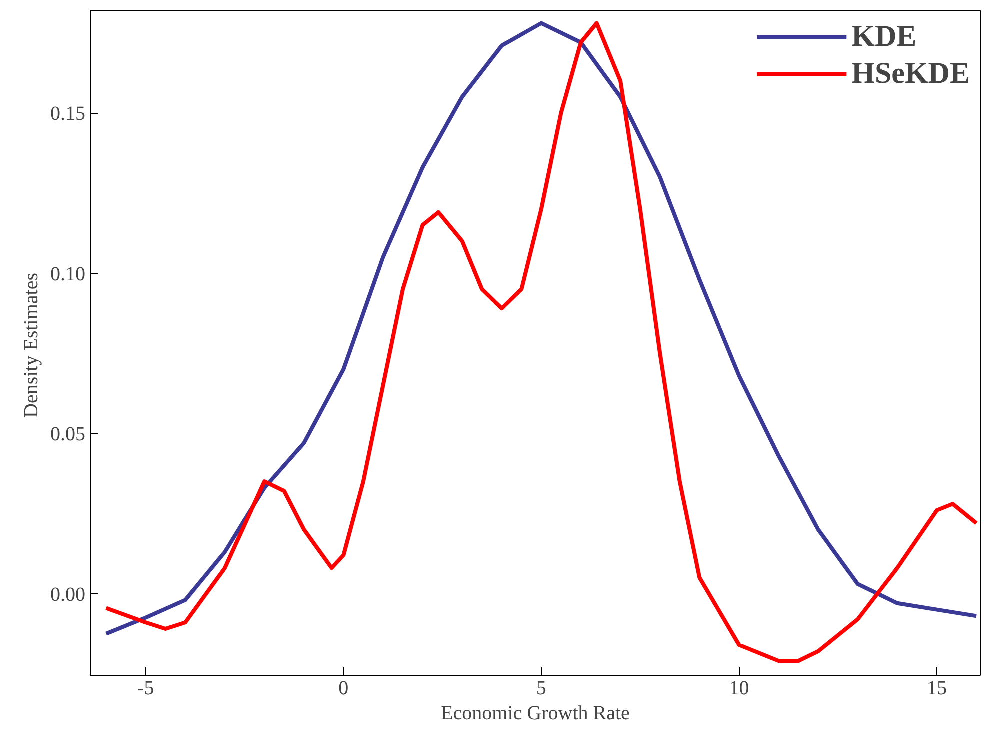  What do you see at coordinates (146, 689) in the screenshot?
I see `x-tick-label: -5` at bounding box center [146, 689].